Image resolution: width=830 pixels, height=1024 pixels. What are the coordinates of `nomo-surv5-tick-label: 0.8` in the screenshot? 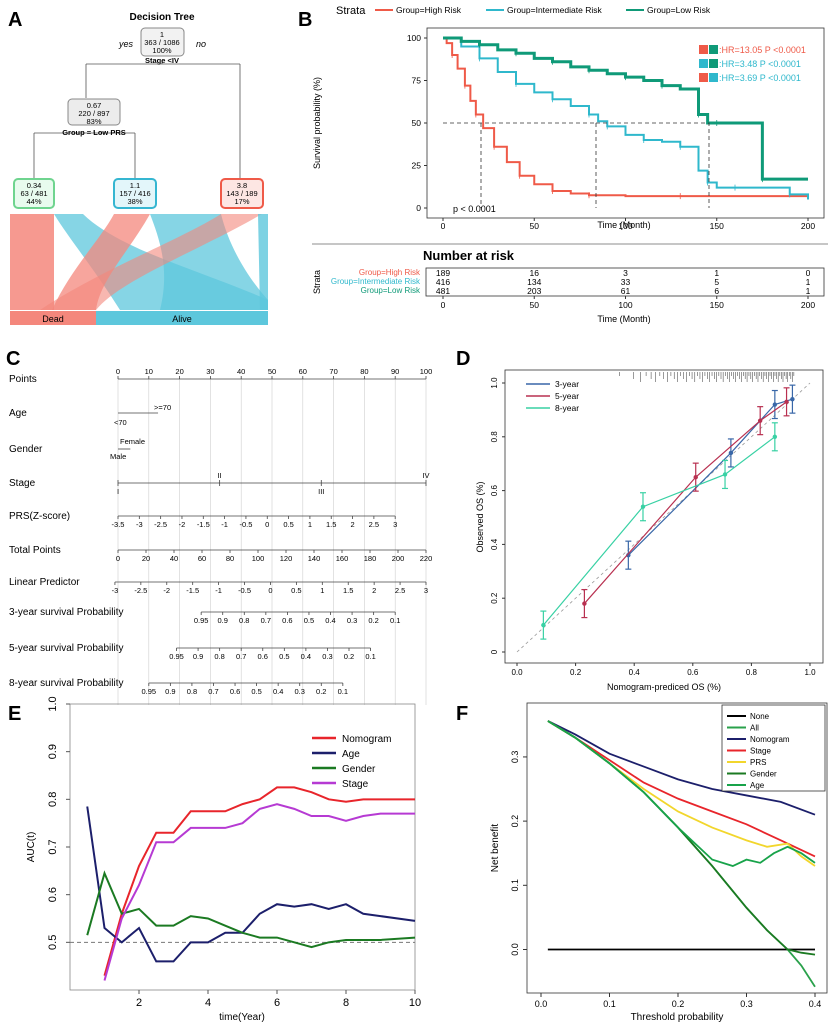 It's located at (219, 656).